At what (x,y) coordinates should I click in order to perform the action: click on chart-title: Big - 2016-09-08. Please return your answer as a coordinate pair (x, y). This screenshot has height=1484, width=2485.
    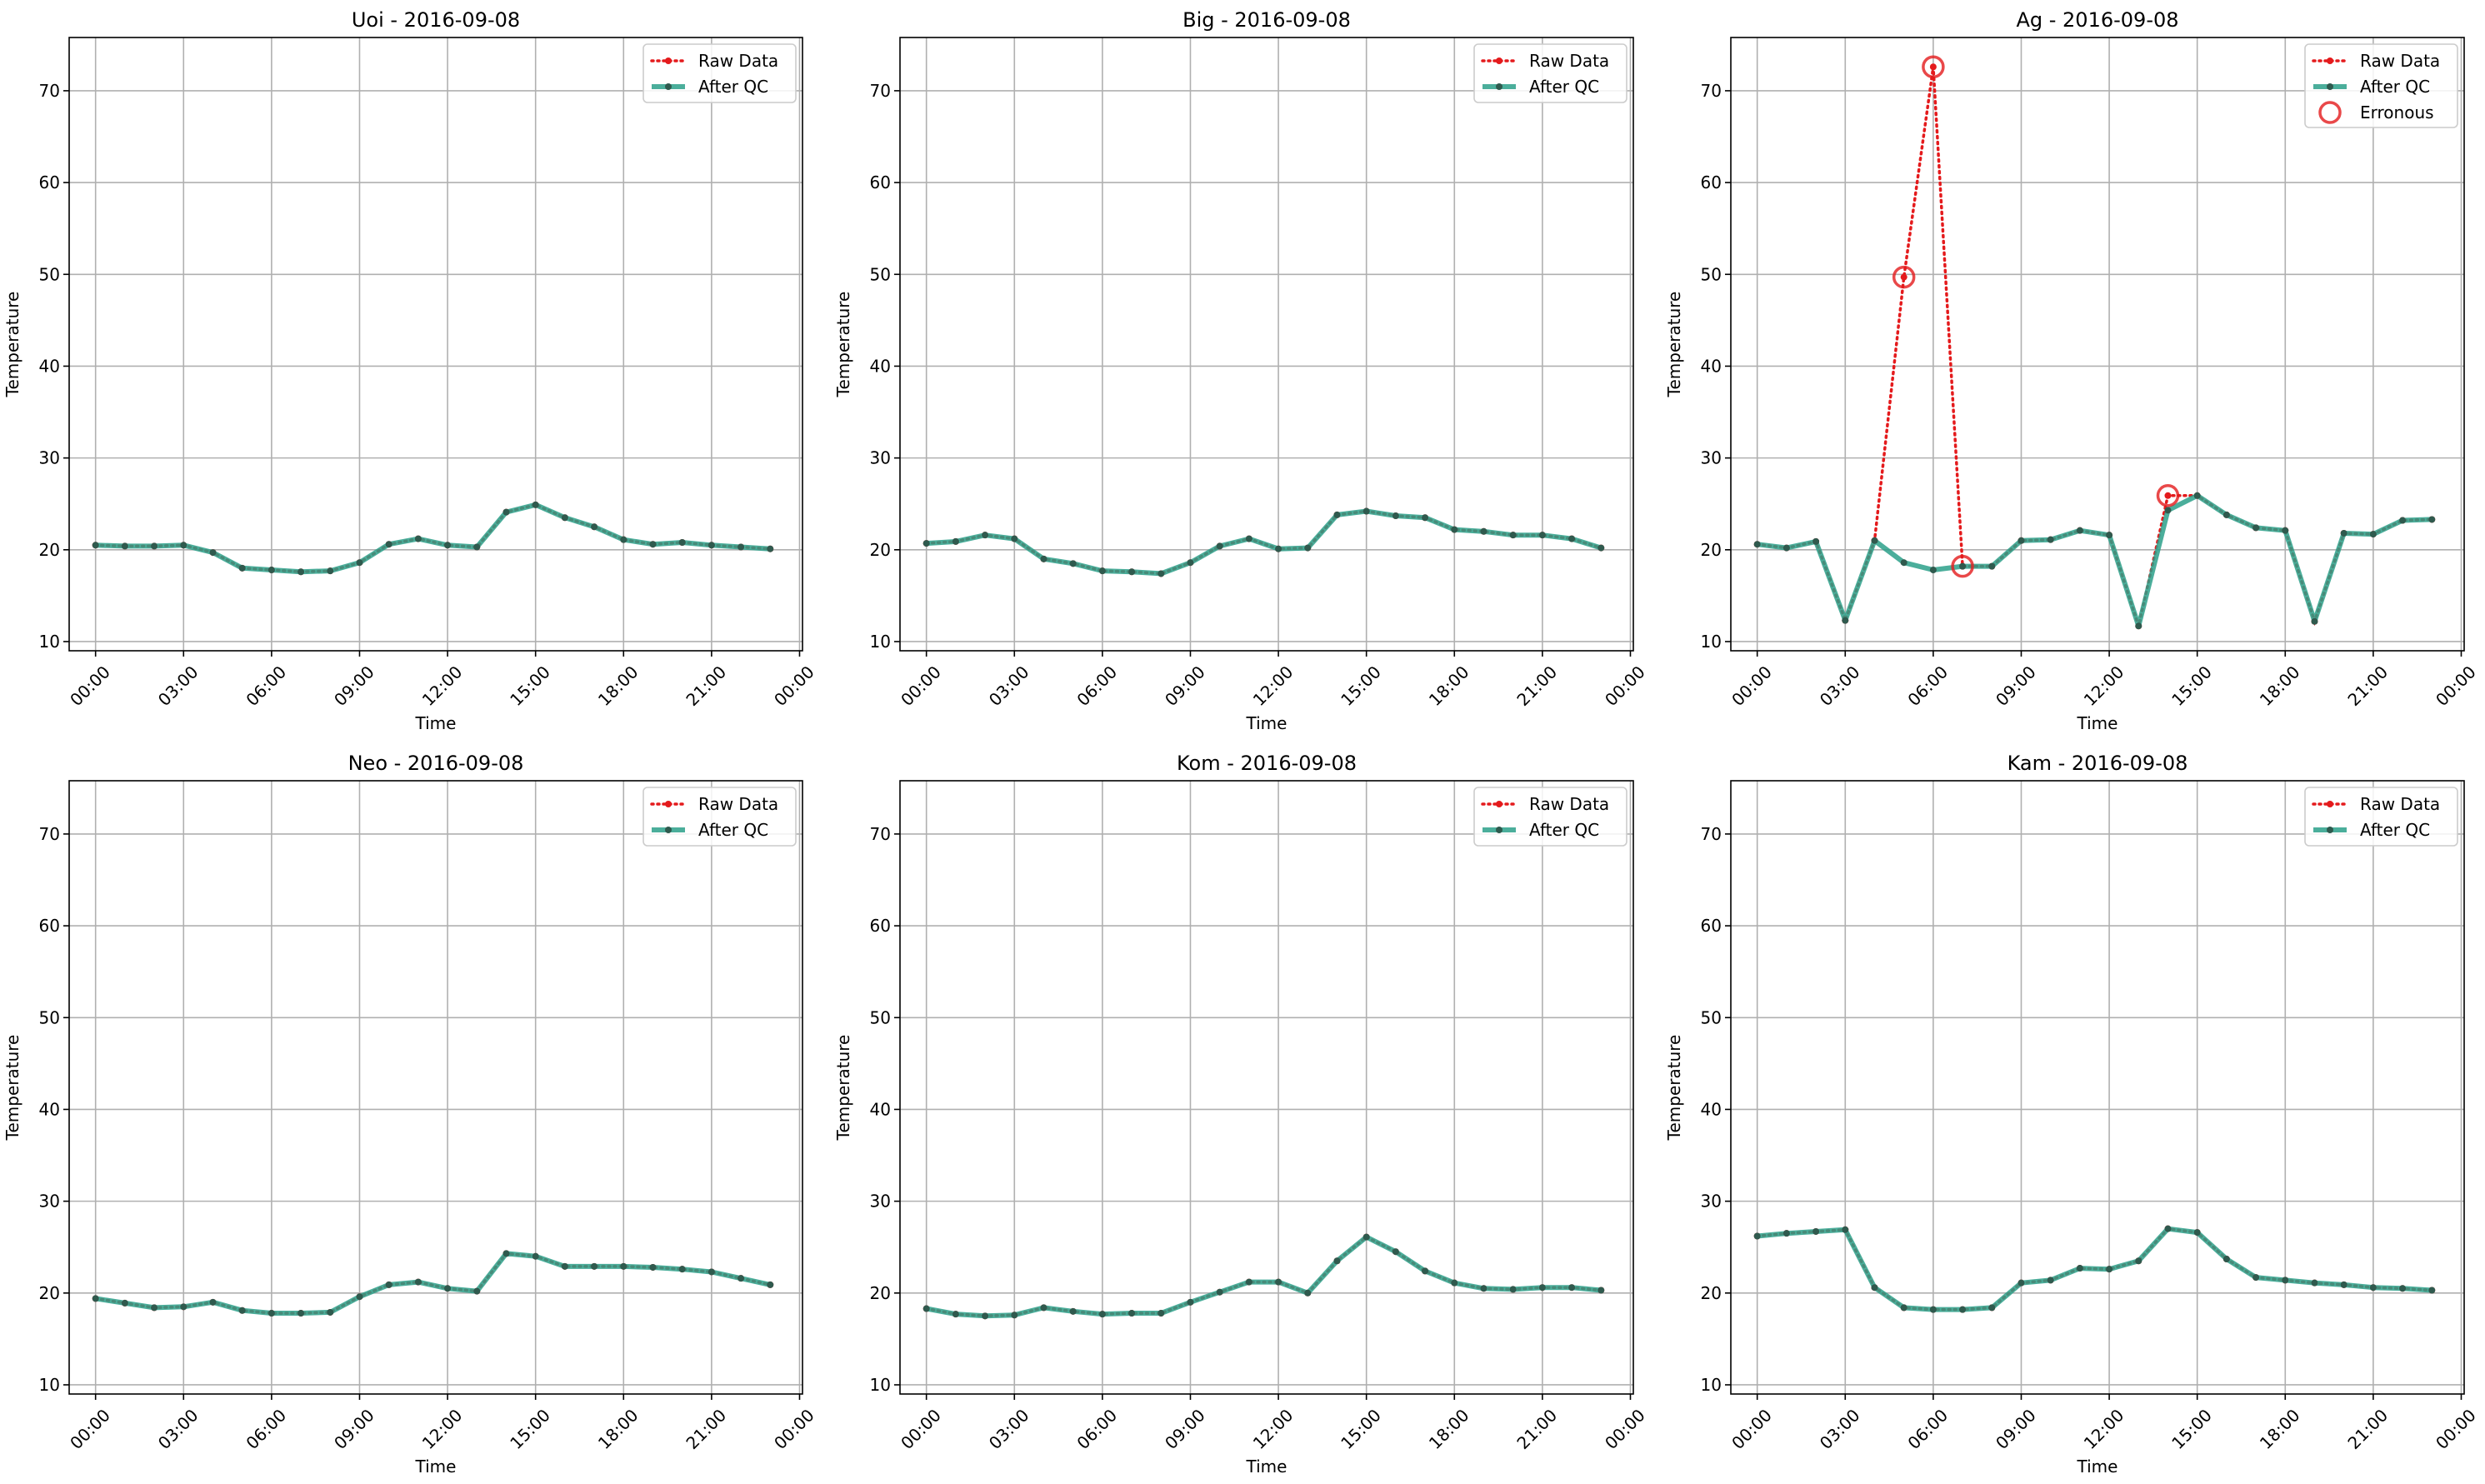
    Looking at the image, I should click on (1266, 20).